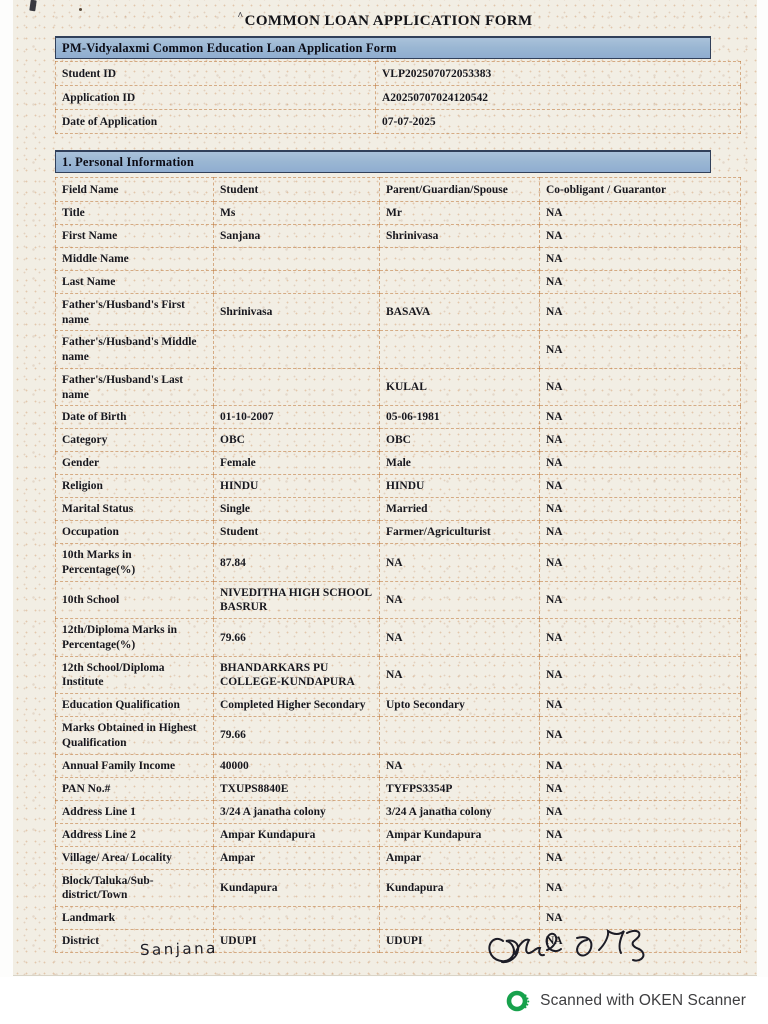  Describe the element at coordinates (459, 509) in the screenshot. I see `parent-cell: Married` at that location.